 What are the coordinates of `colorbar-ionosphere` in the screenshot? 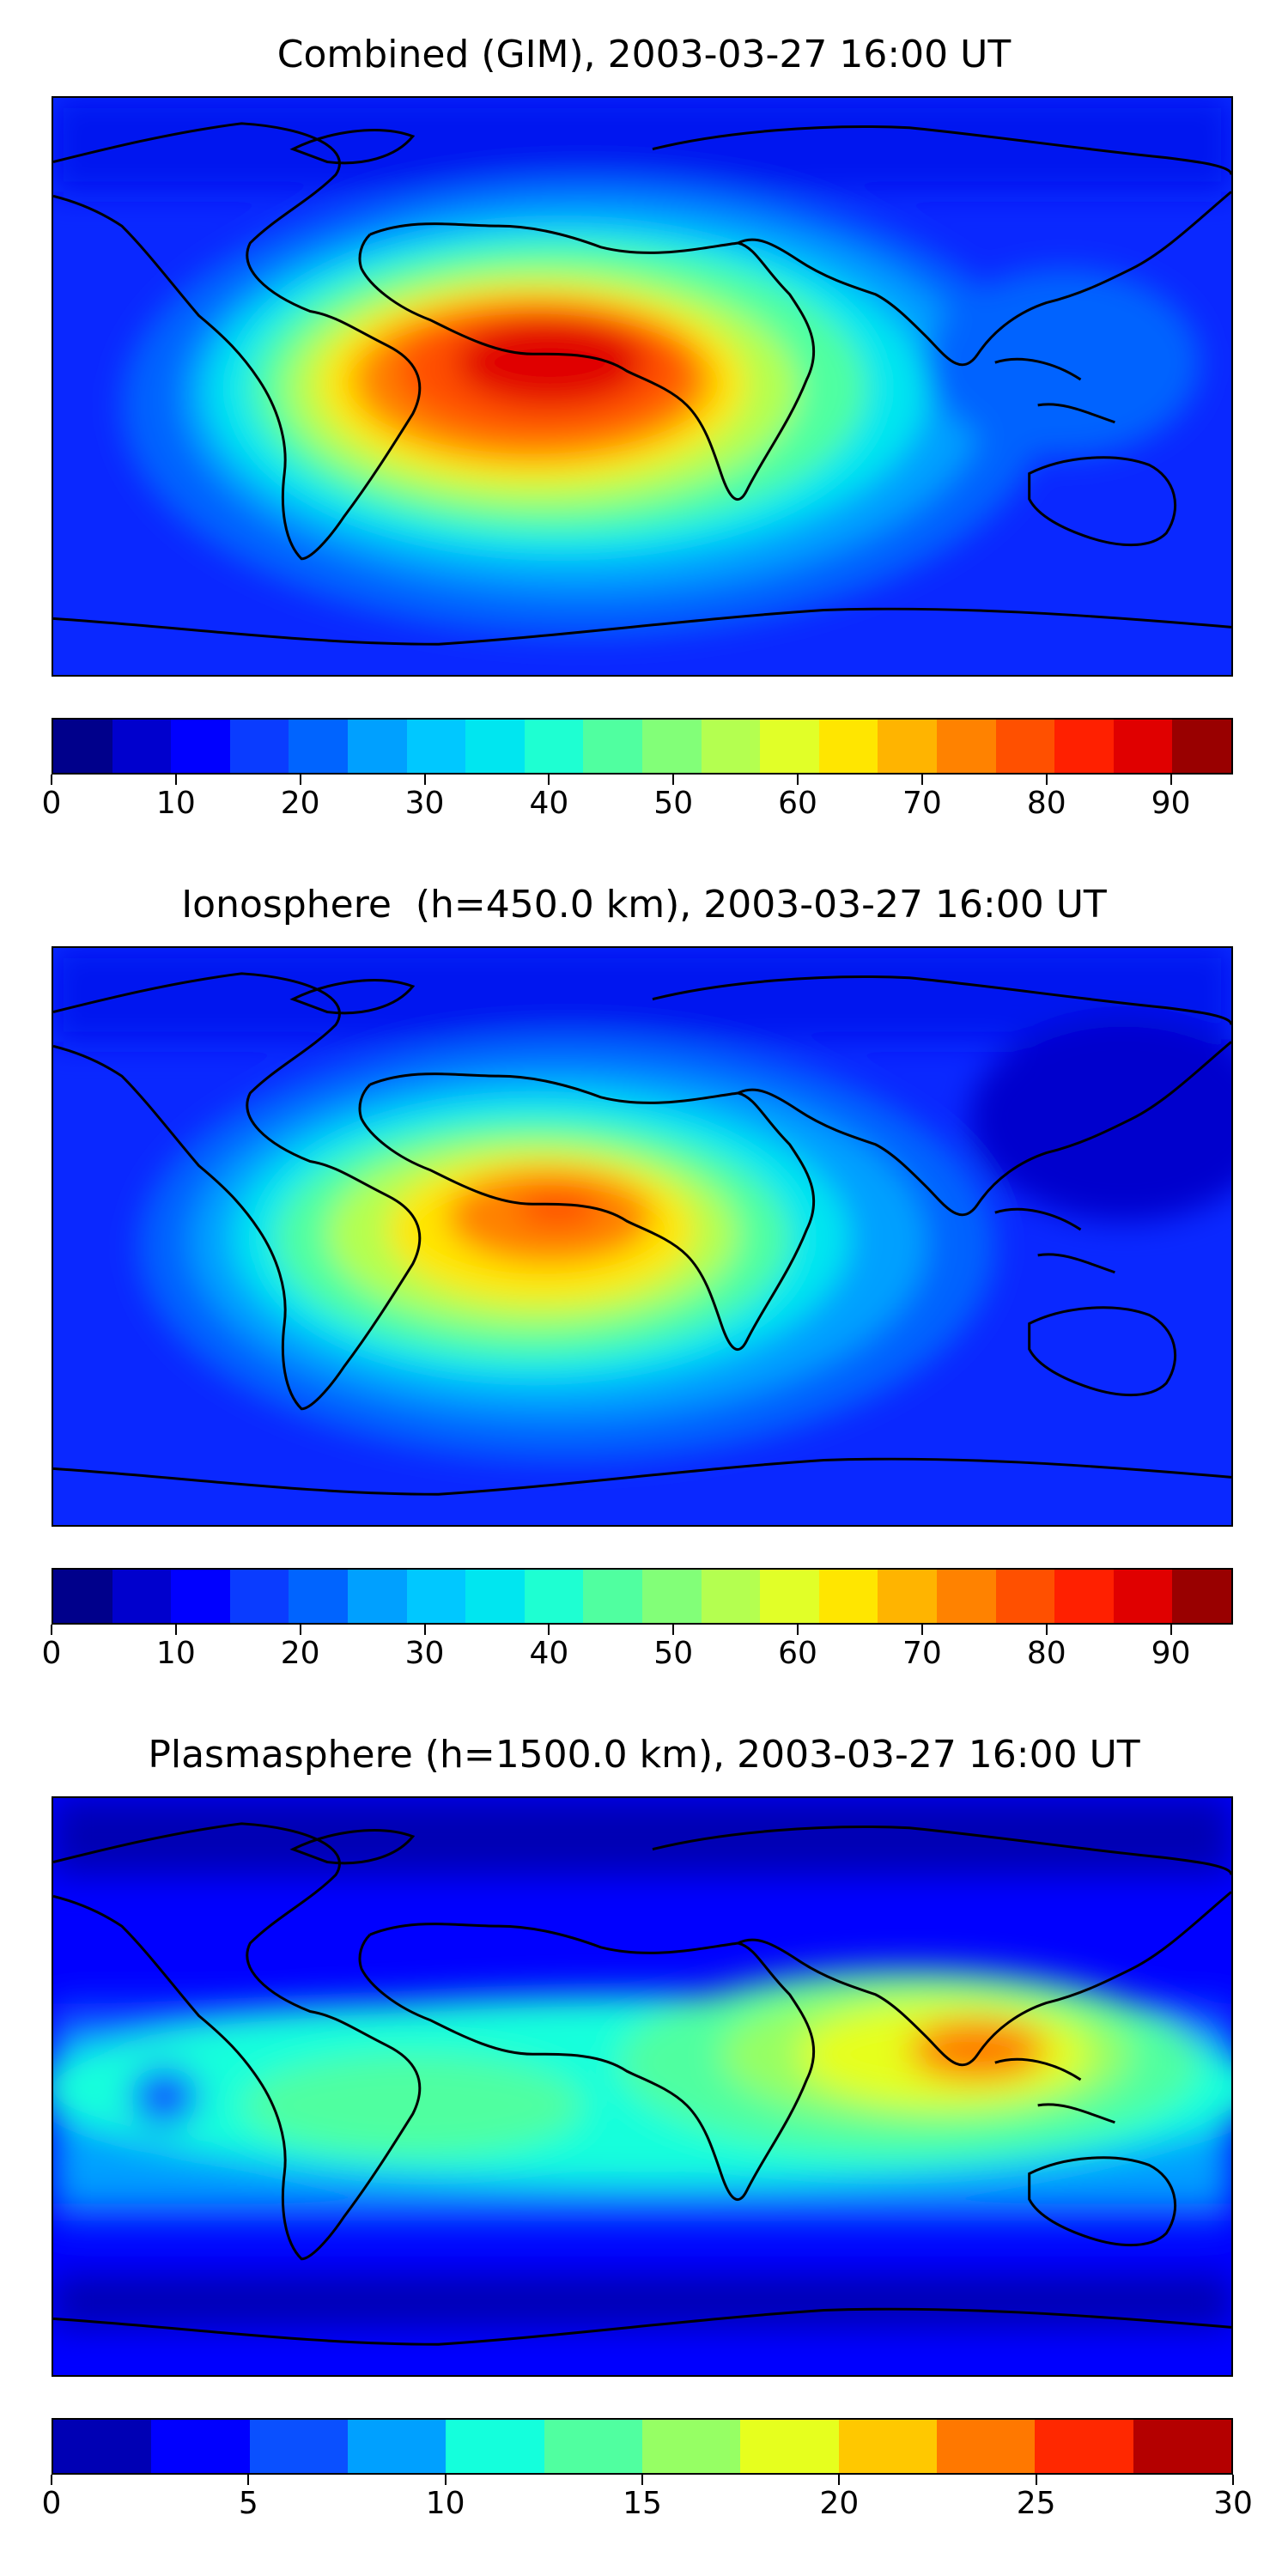 It's located at (642, 1597).